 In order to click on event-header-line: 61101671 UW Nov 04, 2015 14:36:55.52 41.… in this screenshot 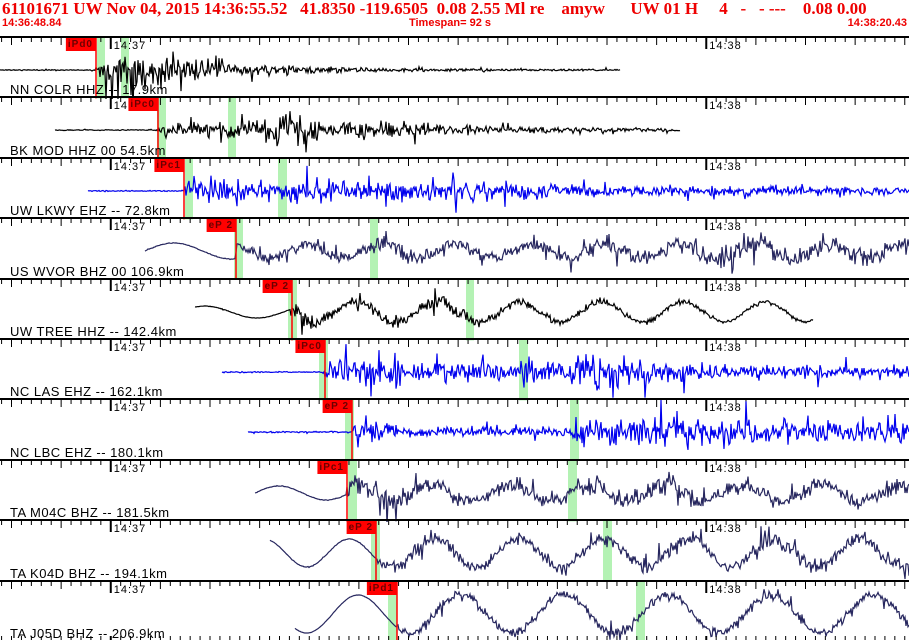, I will do `click(434, 9)`.